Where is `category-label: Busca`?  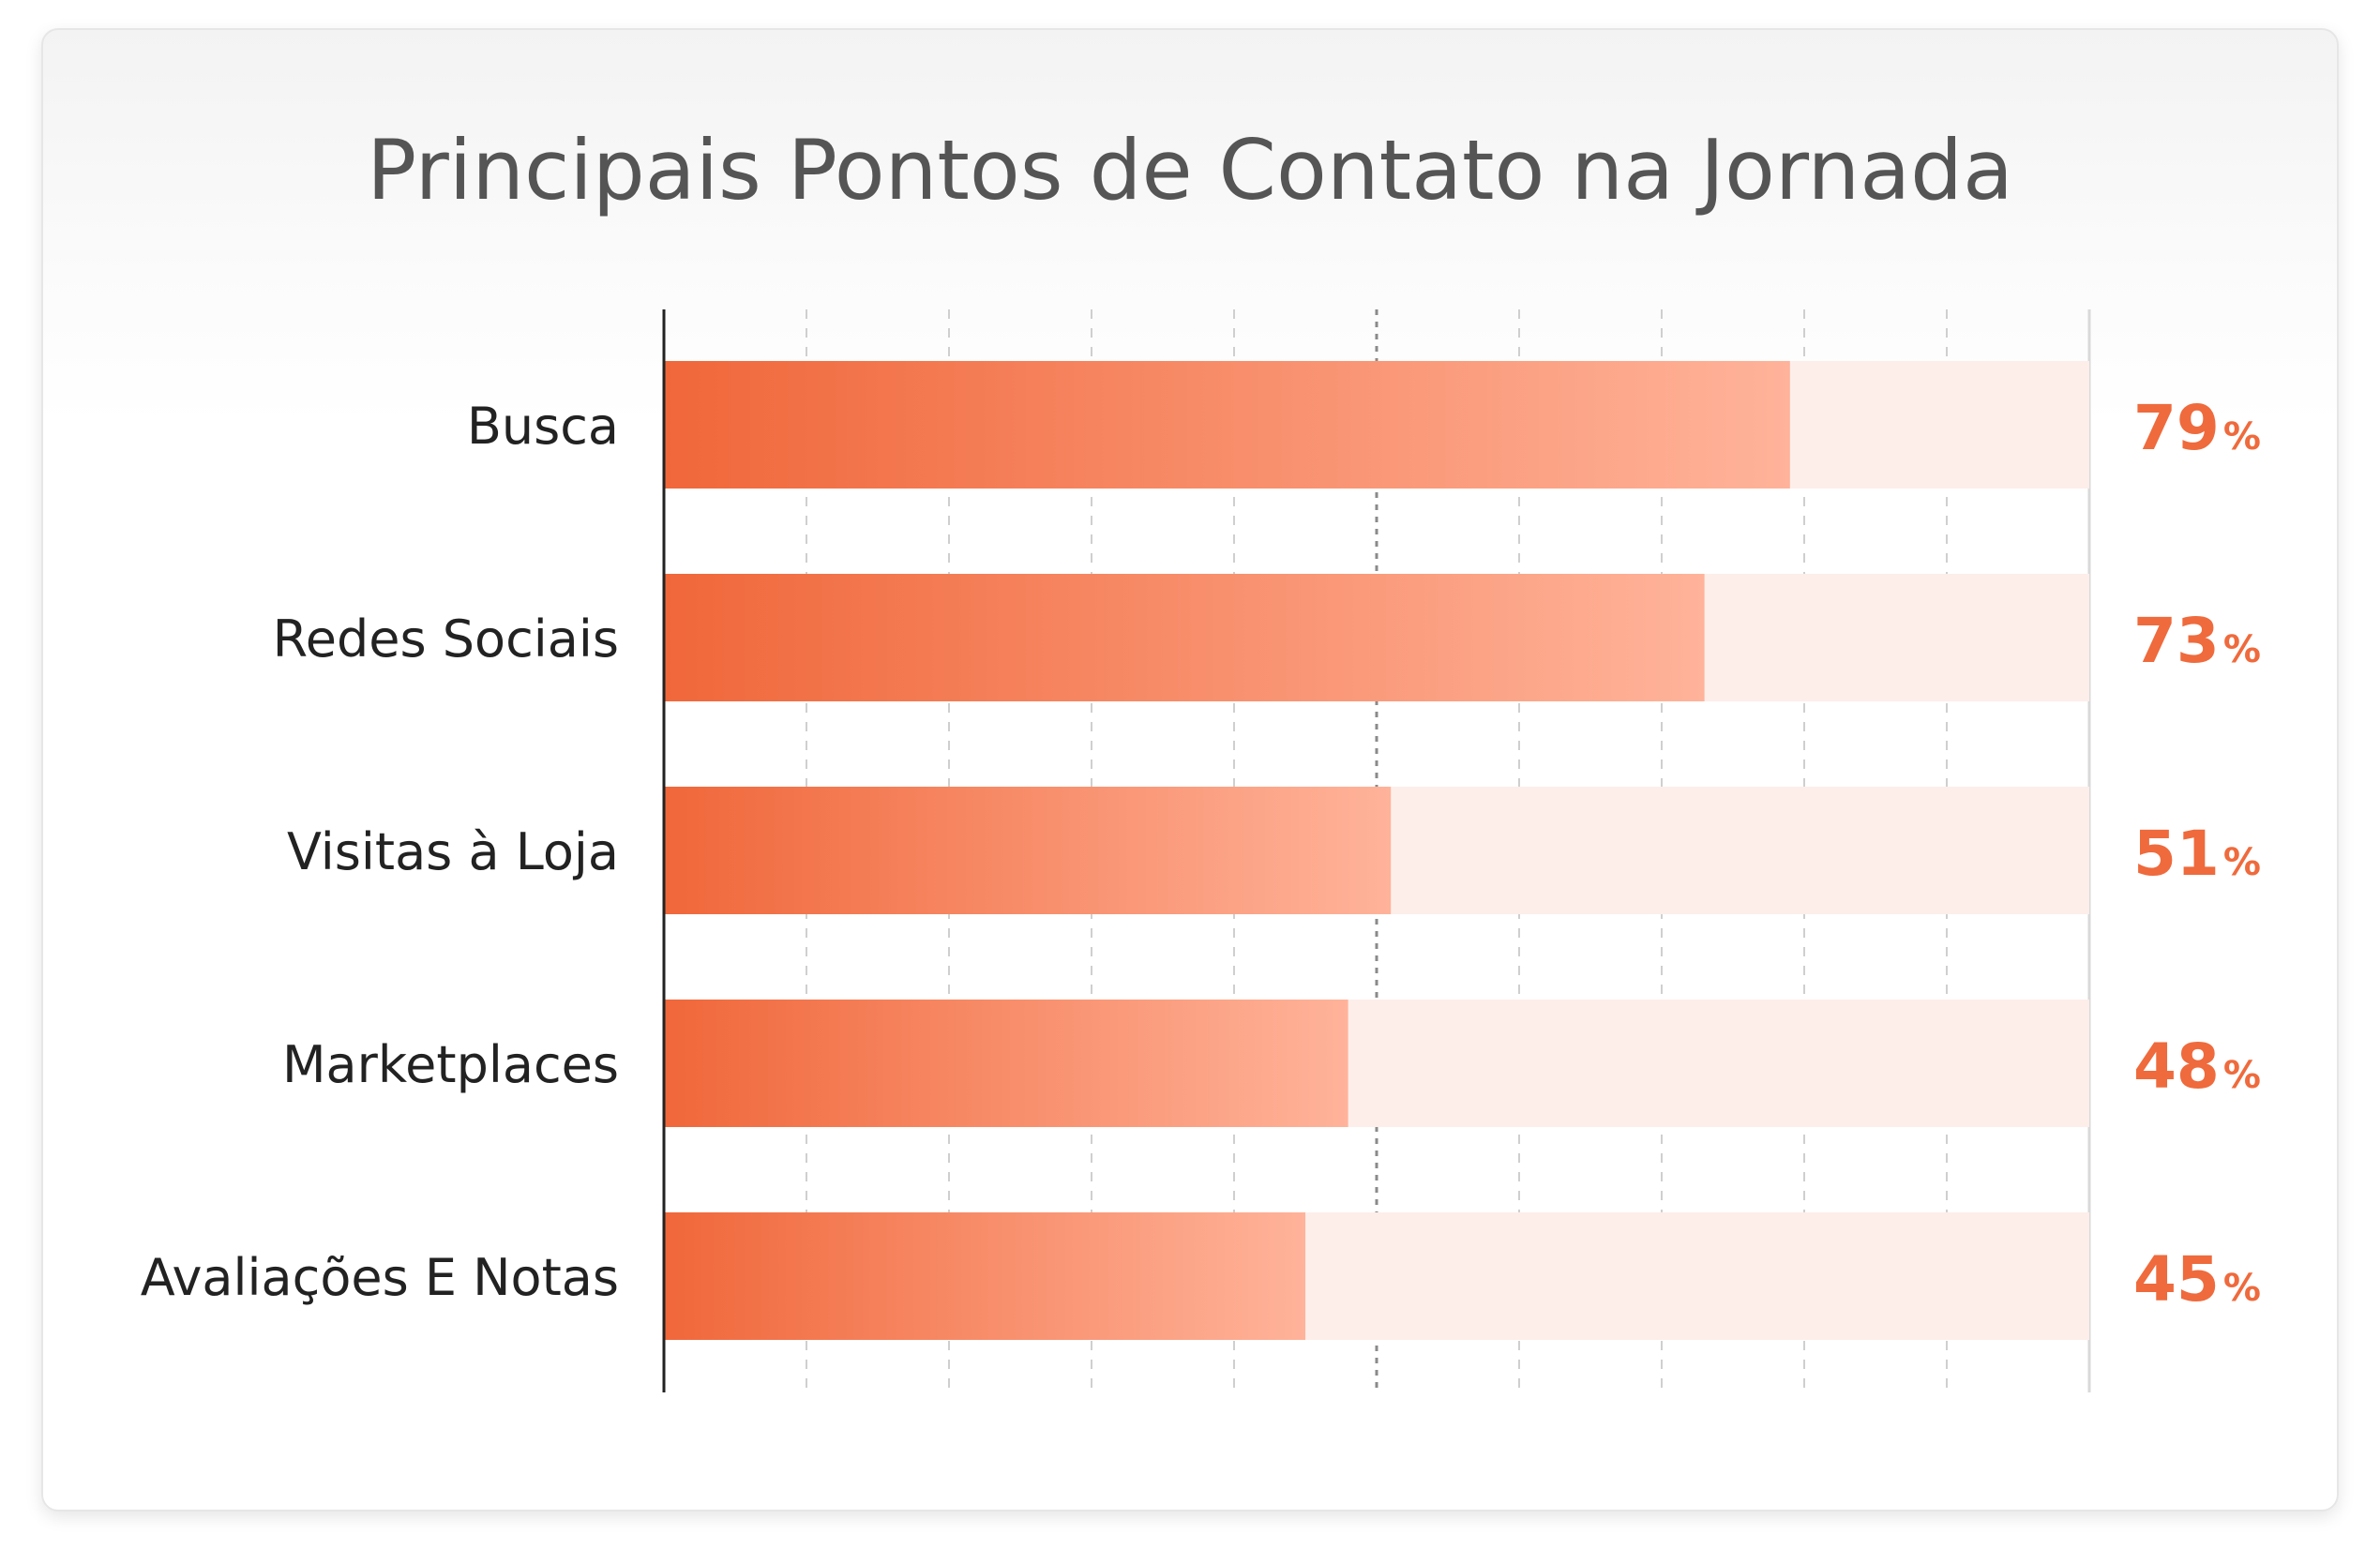
category-label: Busca is located at coordinates (543, 427).